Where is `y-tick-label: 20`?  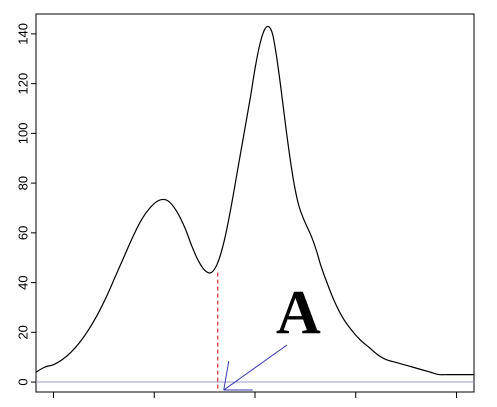 y-tick-label: 20 is located at coordinates (22, 332).